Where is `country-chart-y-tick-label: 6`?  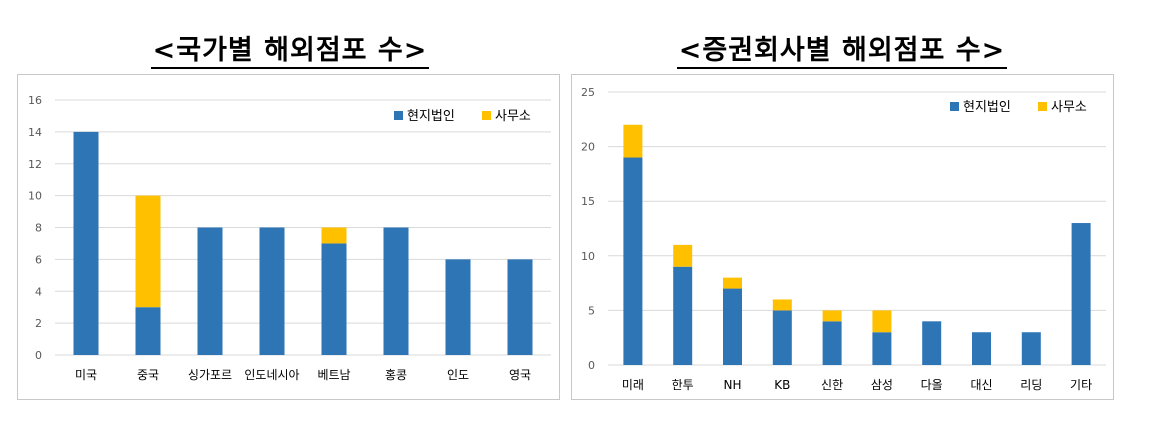
country-chart-y-tick-label: 6 is located at coordinates (38, 259).